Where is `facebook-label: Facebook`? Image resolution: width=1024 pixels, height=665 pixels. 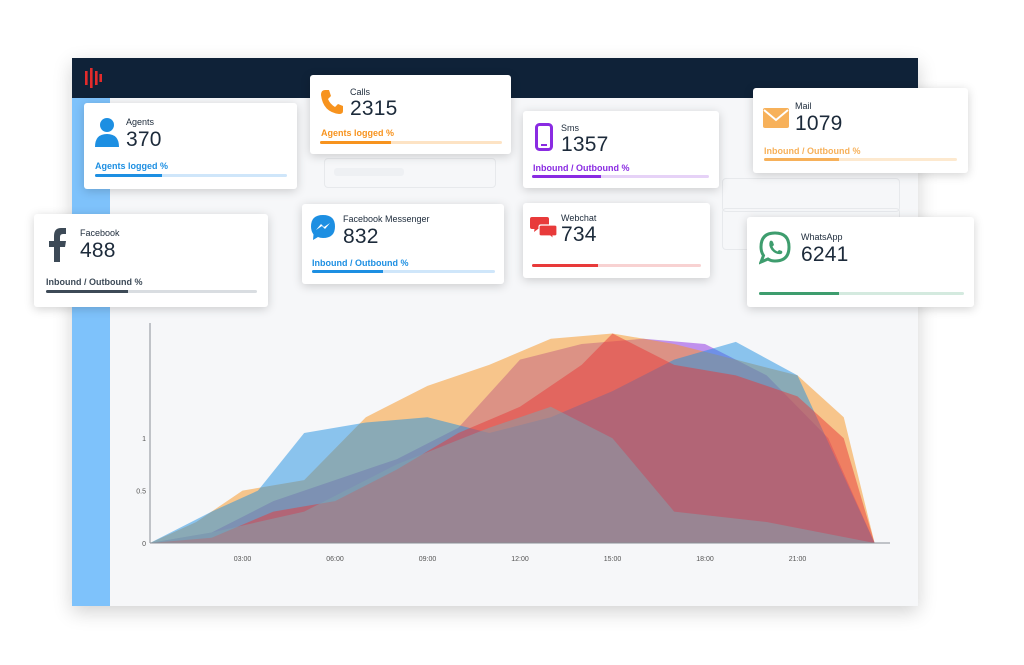 facebook-label: Facebook is located at coordinates (100, 233).